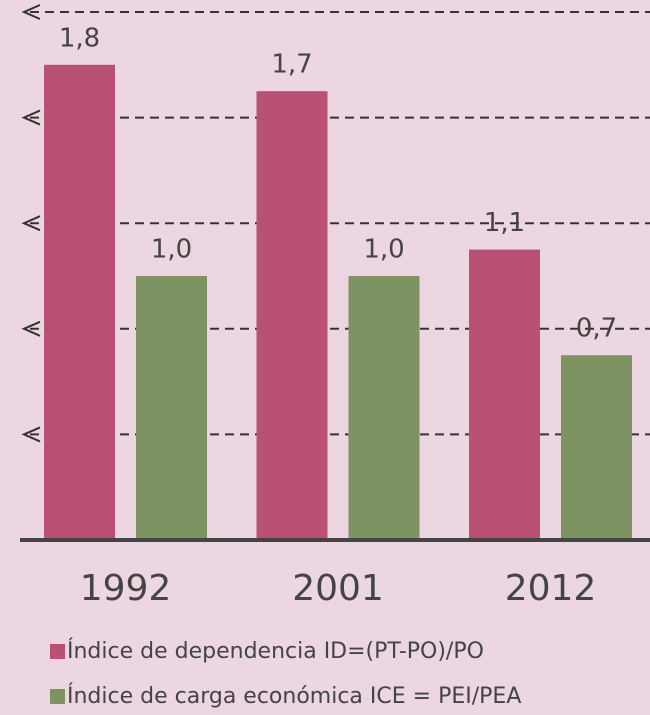  What do you see at coordinates (338, 588) in the screenshot?
I see `x-tick-label: 2001` at bounding box center [338, 588].